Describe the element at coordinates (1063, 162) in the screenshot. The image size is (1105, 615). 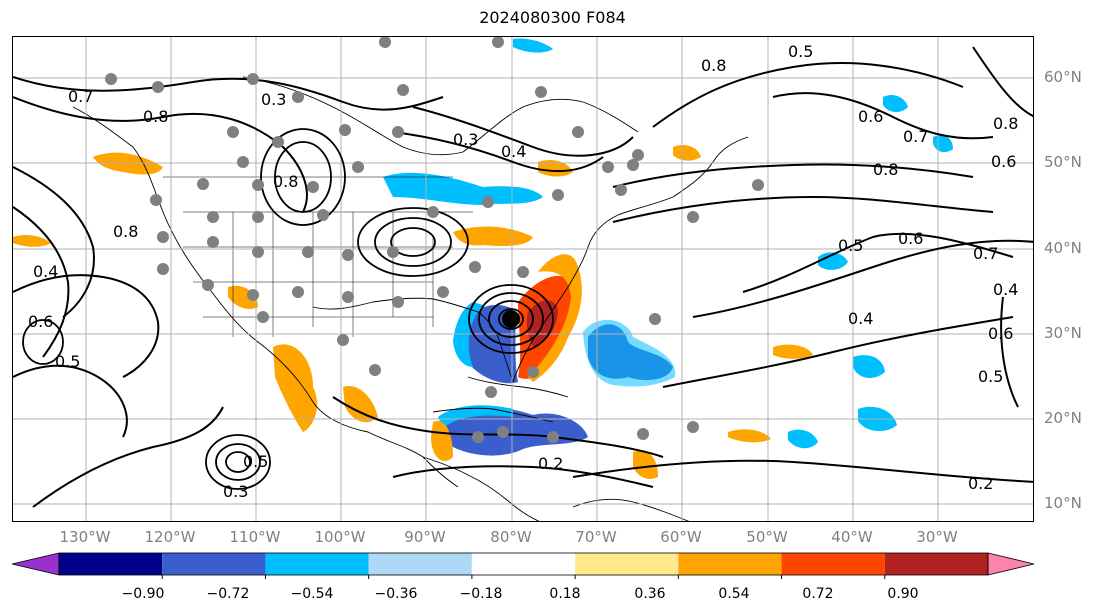
I see `lat-label: 50°N` at that location.